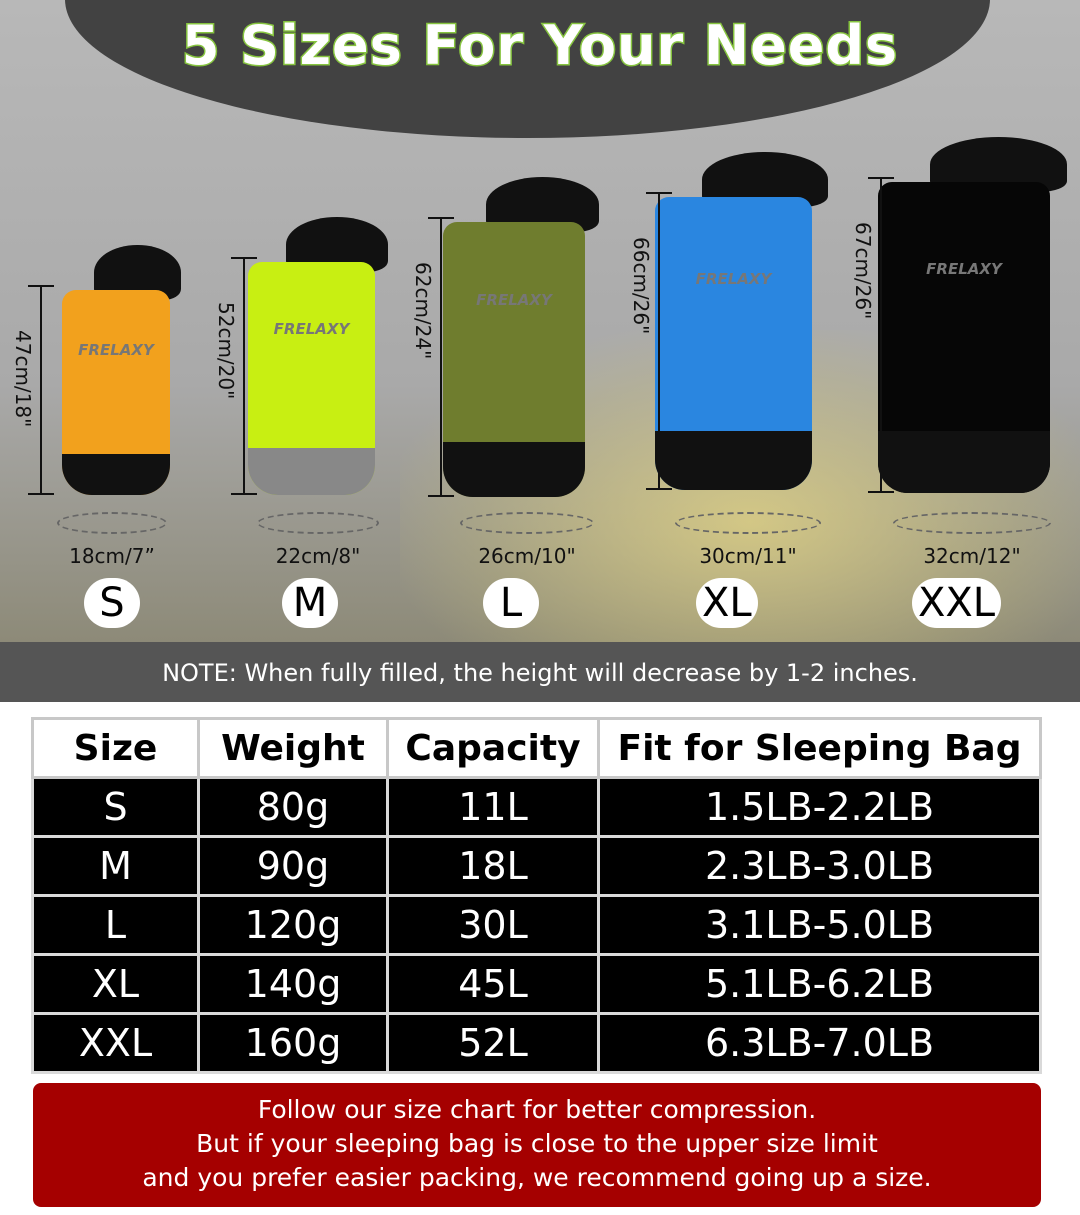 This screenshot has height=1215, width=1080. I want to click on cell-capacity: 52L, so click(493, 1043).